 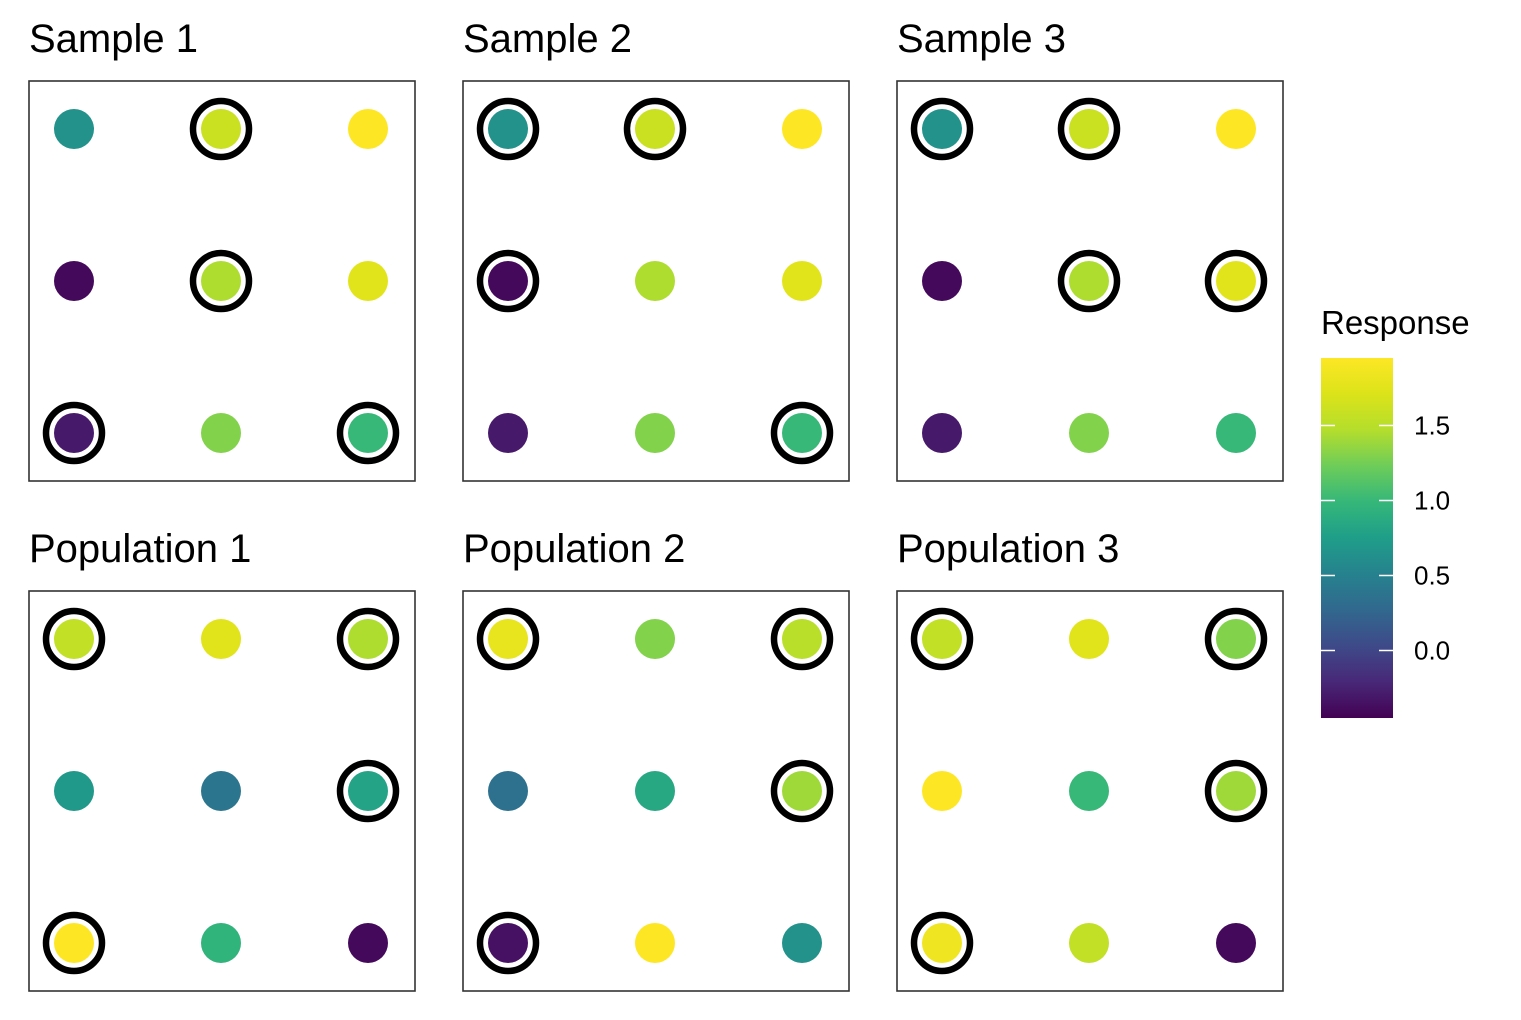 I want to click on panel-title: Sample 1, so click(x=113, y=39).